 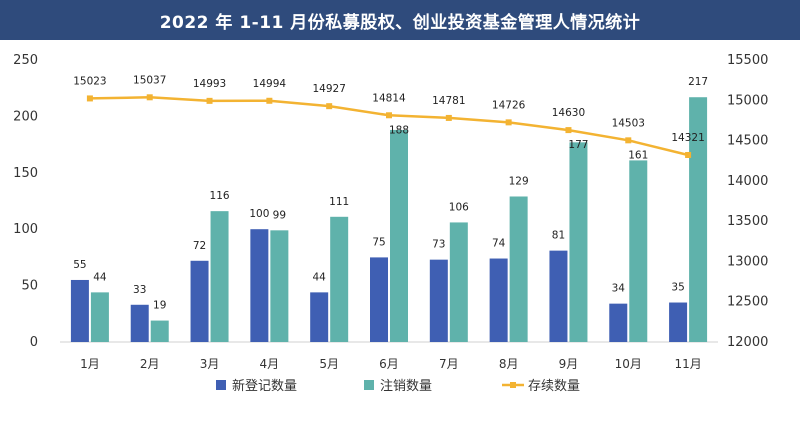 I want to click on data-label-new: 33, so click(x=139, y=290).